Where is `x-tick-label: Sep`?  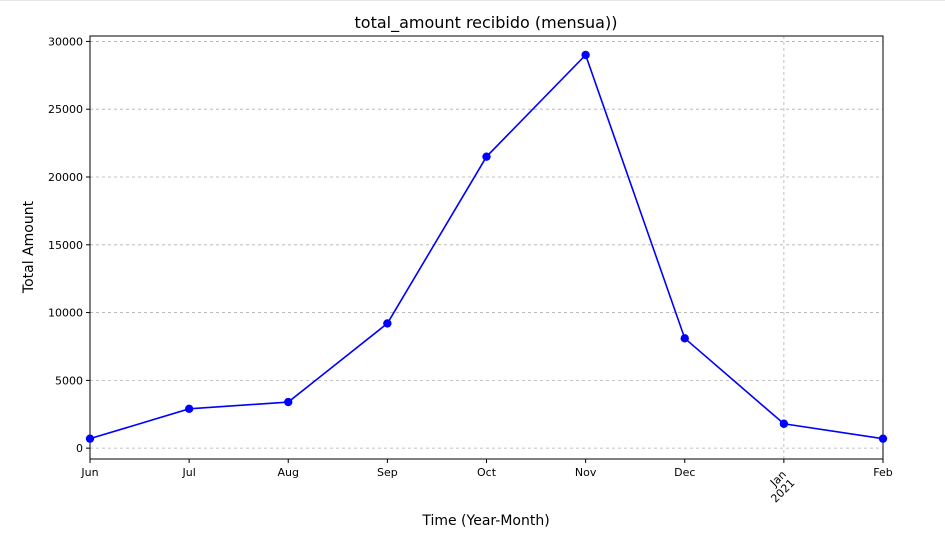 x-tick-label: Sep is located at coordinates (387, 472).